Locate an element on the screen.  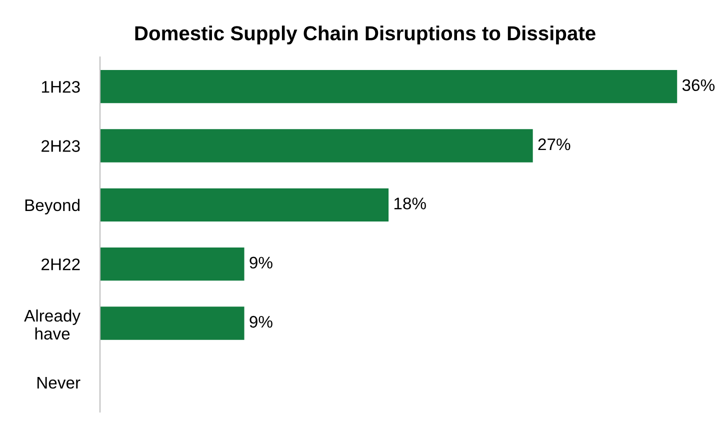
y-tick-label: 2H22 is located at coordinates (61, 264).